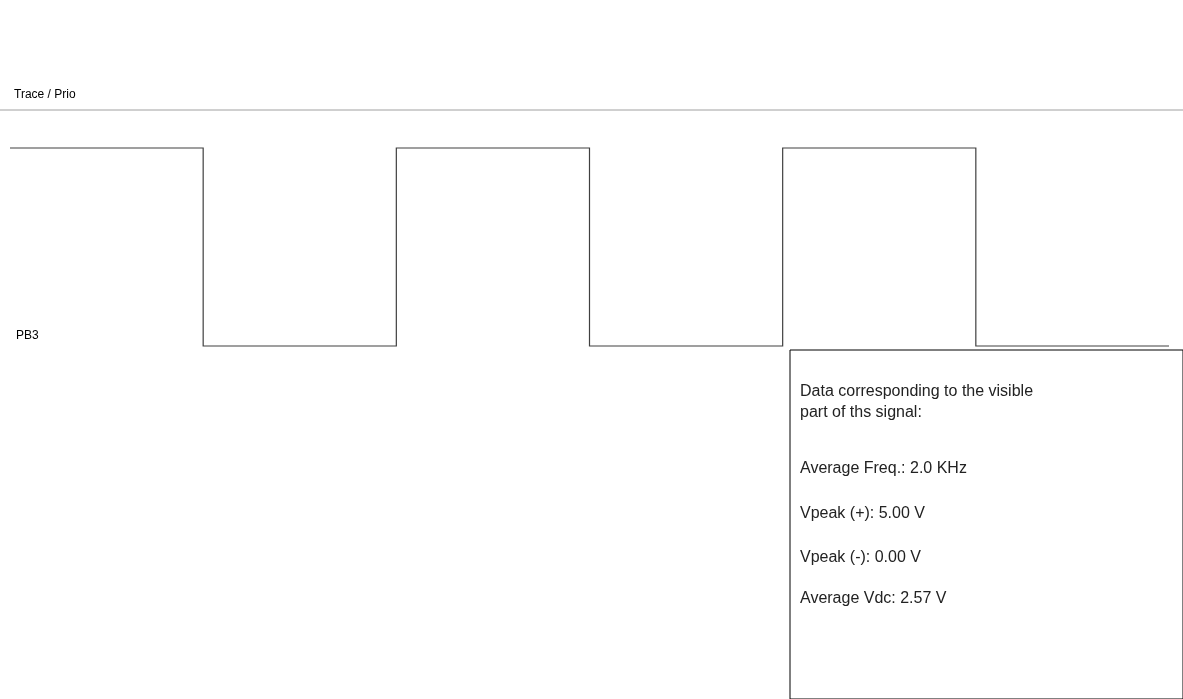 This screenshot has height=699, width=1183. I want to click on text: PB3, so click(28, 335).